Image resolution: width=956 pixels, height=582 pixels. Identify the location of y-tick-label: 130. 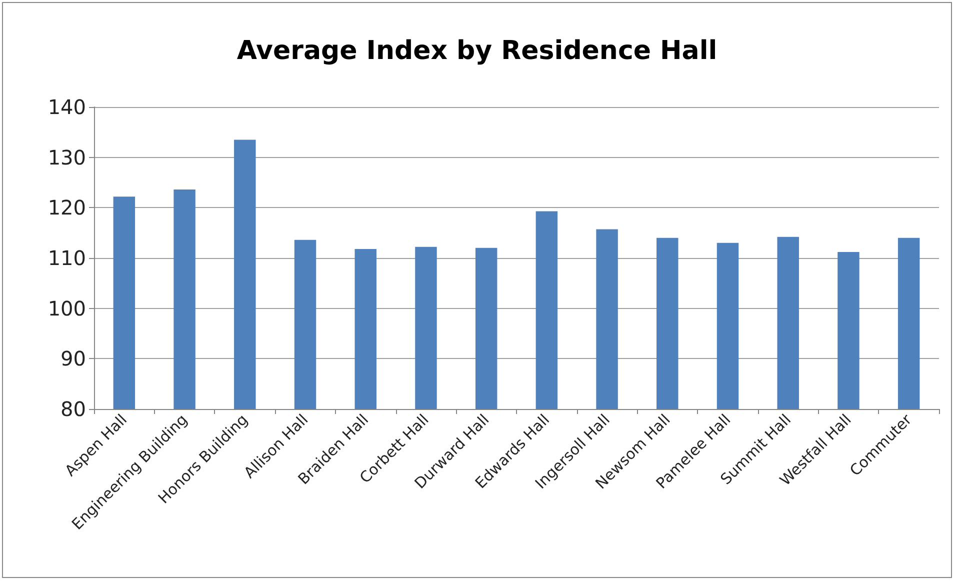
(67, 157).